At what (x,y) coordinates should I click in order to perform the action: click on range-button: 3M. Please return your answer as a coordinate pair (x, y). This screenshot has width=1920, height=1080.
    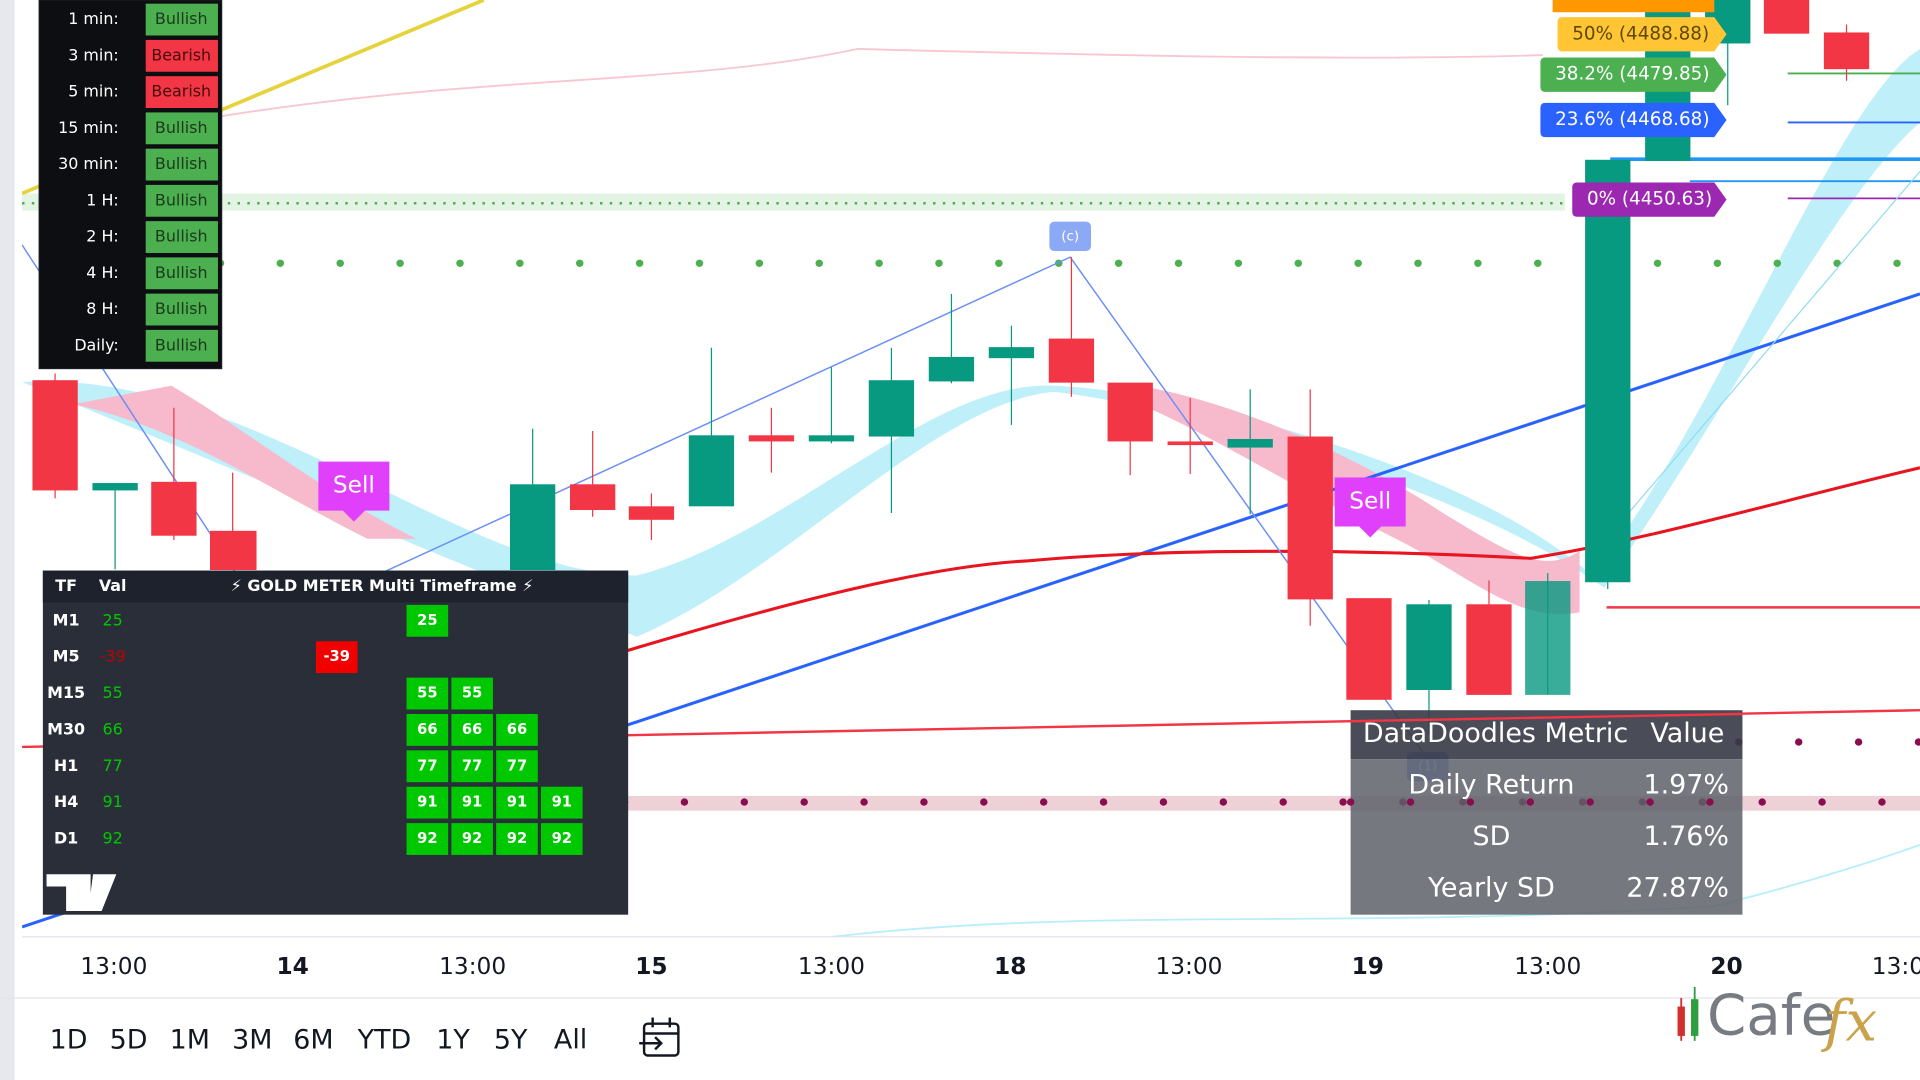
    Looking at the image, I should click on (252, 1039).